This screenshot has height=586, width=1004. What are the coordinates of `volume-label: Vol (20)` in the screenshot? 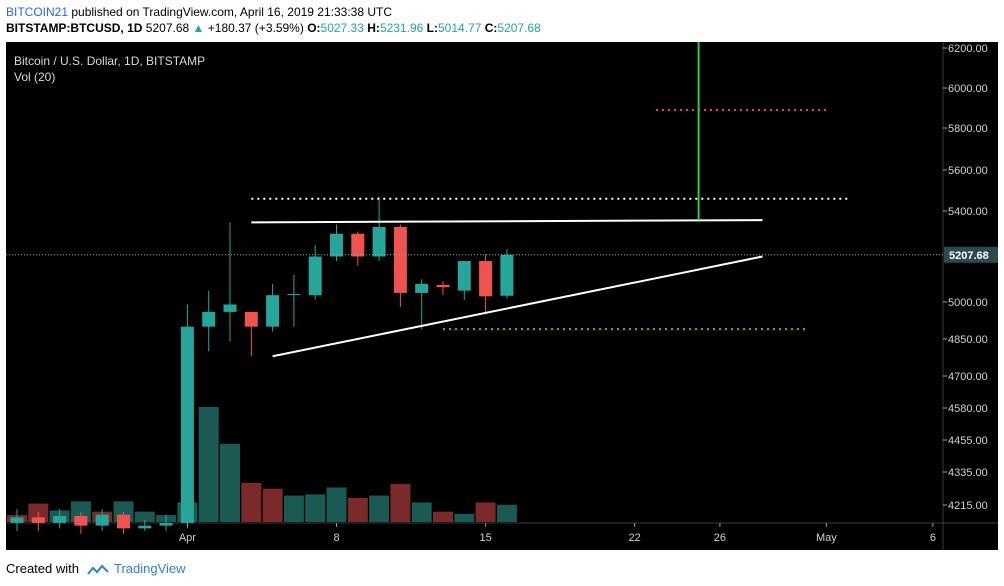 It's located at (34, 77).